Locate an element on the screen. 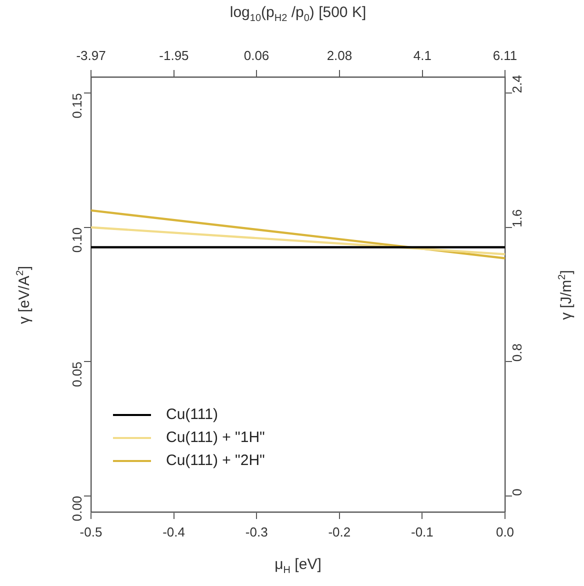 The width and height of the screenshot is (584, 586). x2-tick-label: 6.11 is located at coordinates (505, 55).